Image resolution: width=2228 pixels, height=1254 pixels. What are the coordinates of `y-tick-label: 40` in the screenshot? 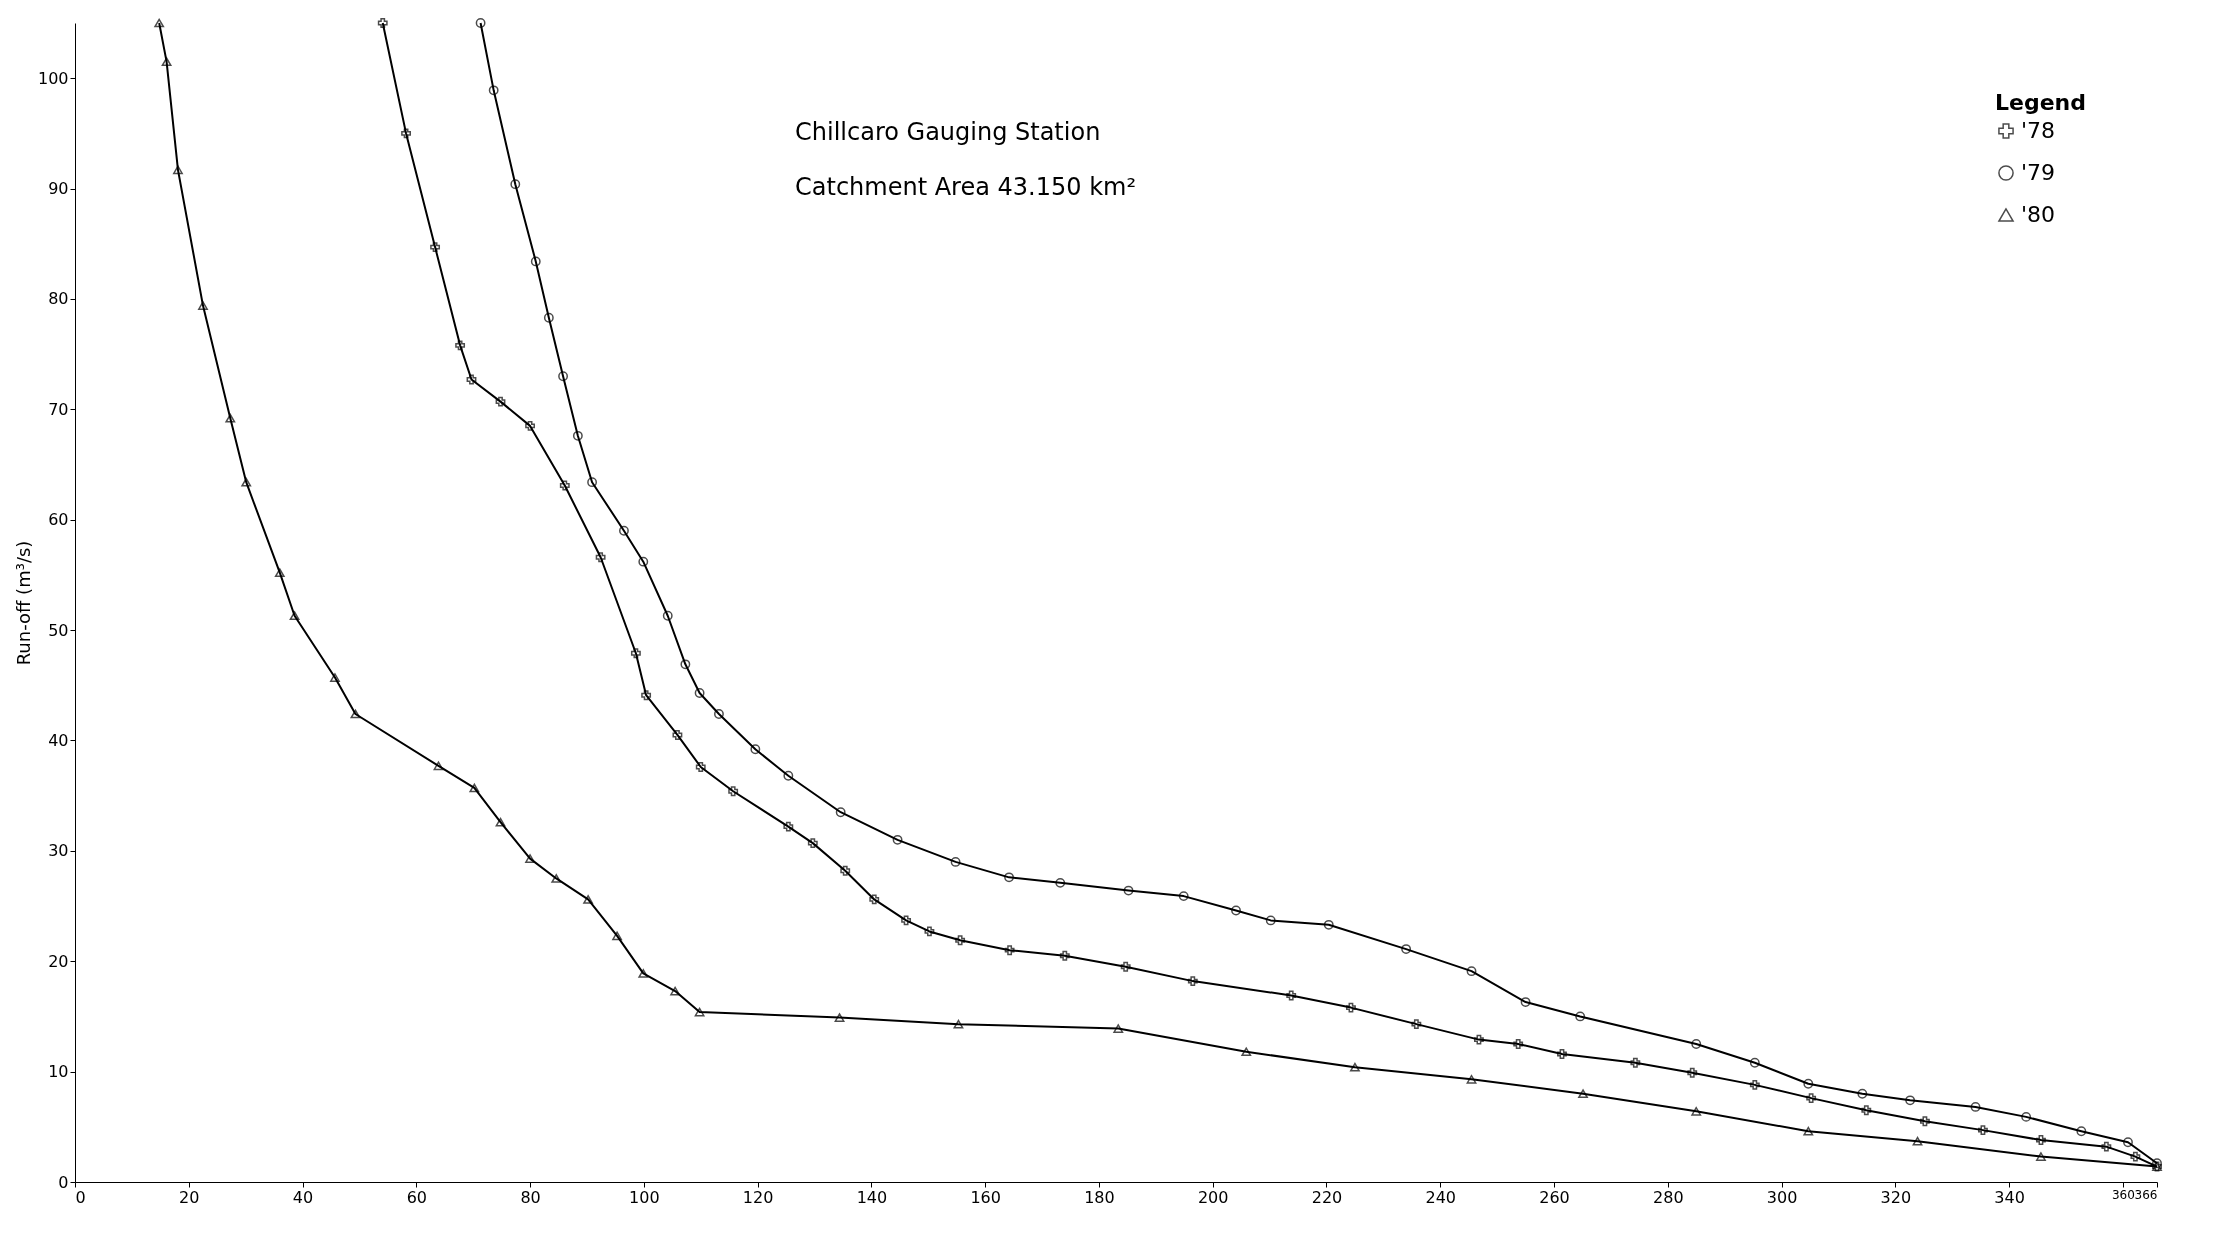 It's located at (58, 740).